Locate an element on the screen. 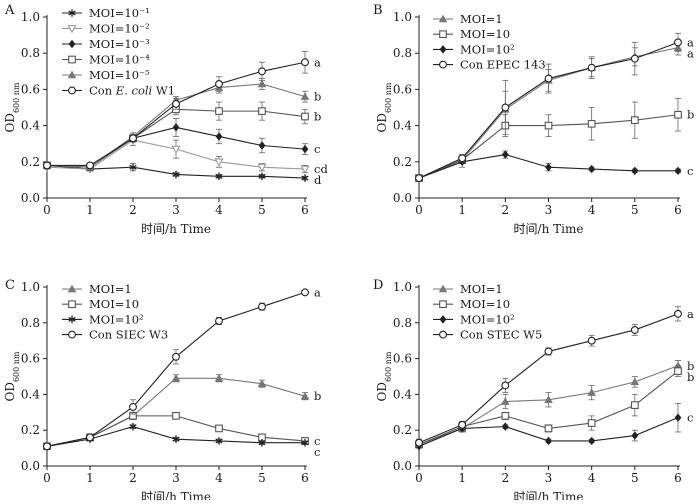 This screenshot has height=504, width=700. legend-label-a-5: Con E. coli W1 is located at coordinates (132, 91).